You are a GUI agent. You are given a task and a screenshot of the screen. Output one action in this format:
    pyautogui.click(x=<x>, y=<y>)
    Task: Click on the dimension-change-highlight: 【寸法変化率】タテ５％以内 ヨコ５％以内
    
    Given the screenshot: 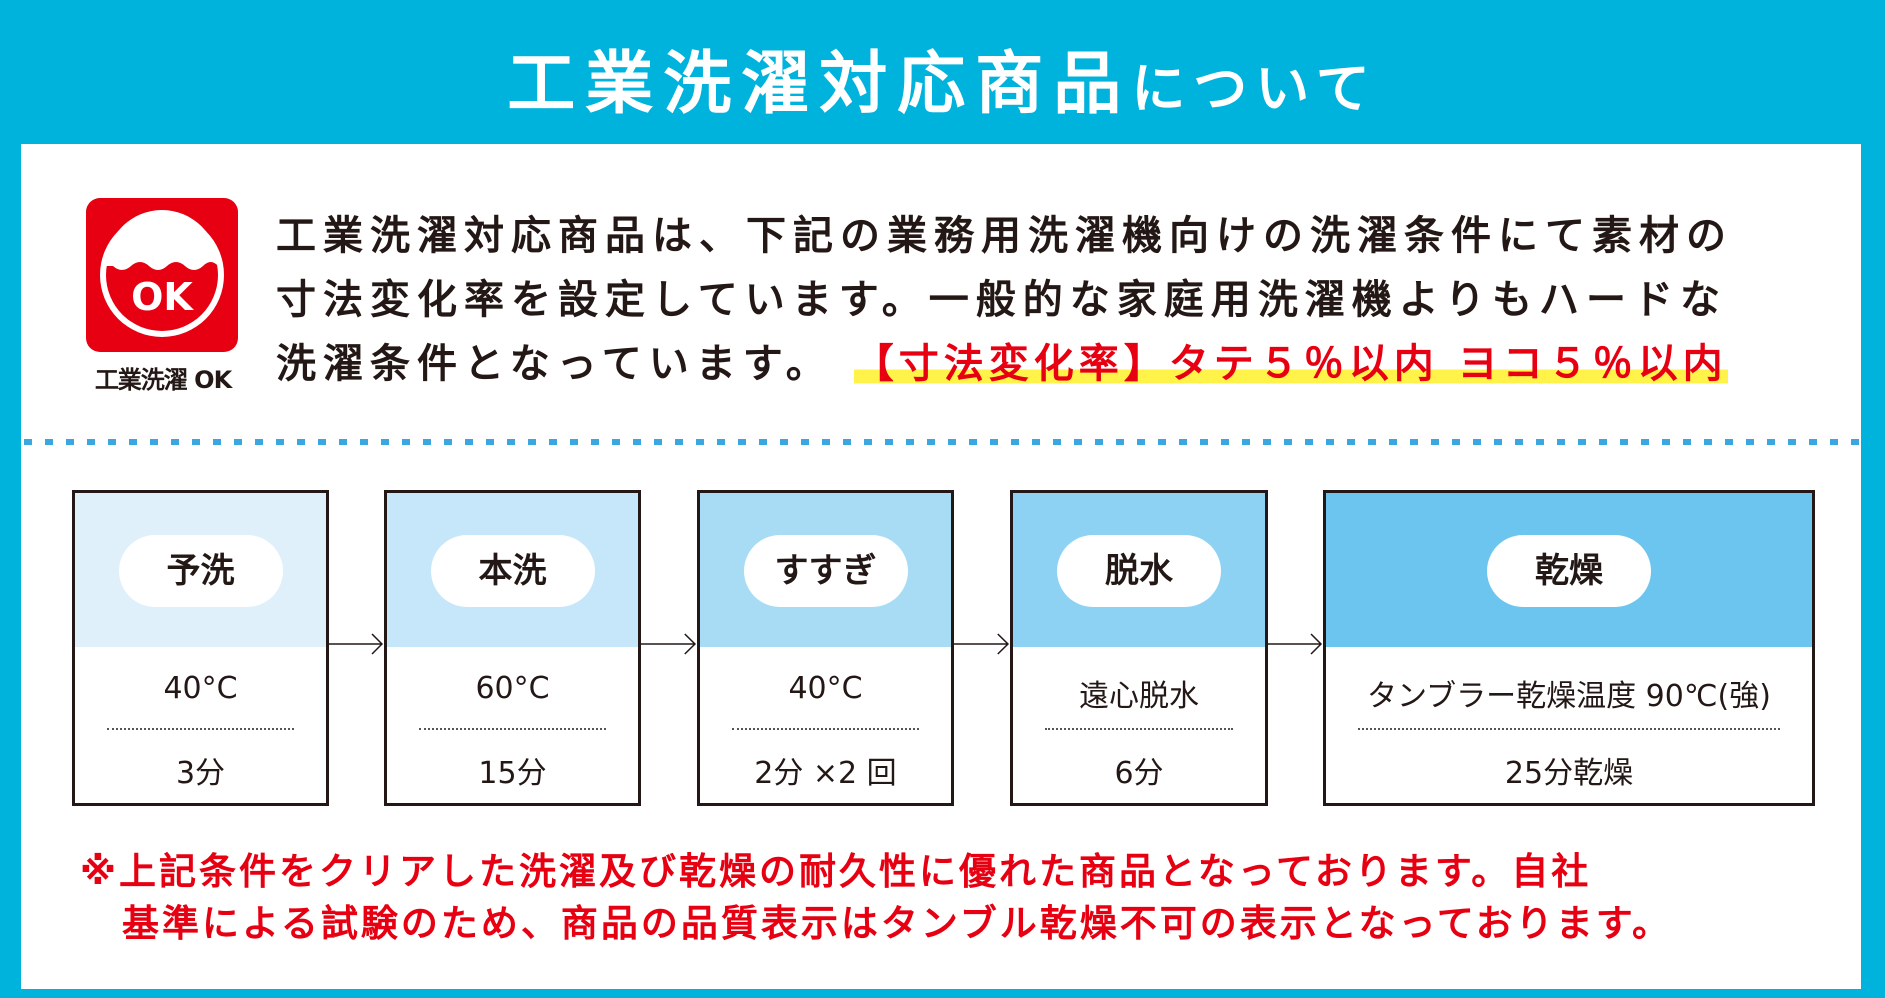 What is the action you would take?
    pyautogui.click(x=1290, y=364)
    